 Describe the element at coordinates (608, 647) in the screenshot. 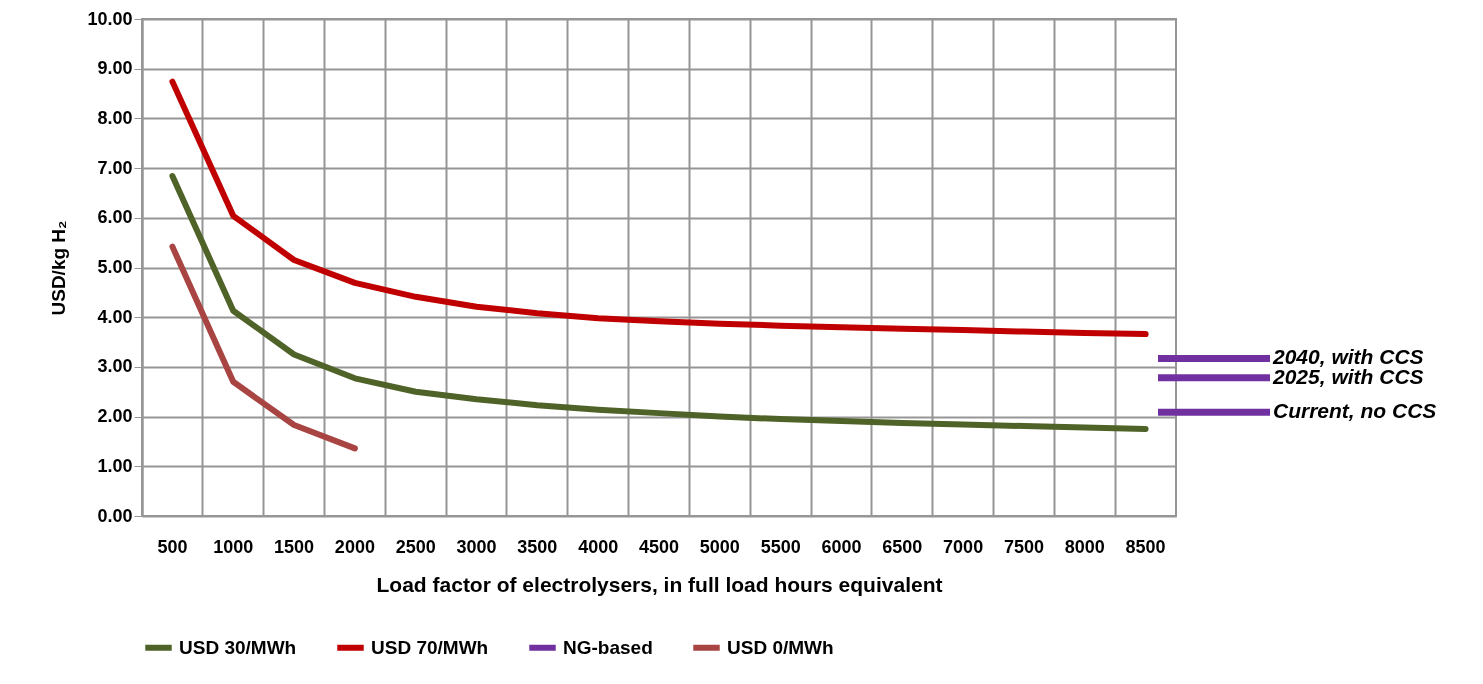

I see `legend-label: NG-based` at that location.